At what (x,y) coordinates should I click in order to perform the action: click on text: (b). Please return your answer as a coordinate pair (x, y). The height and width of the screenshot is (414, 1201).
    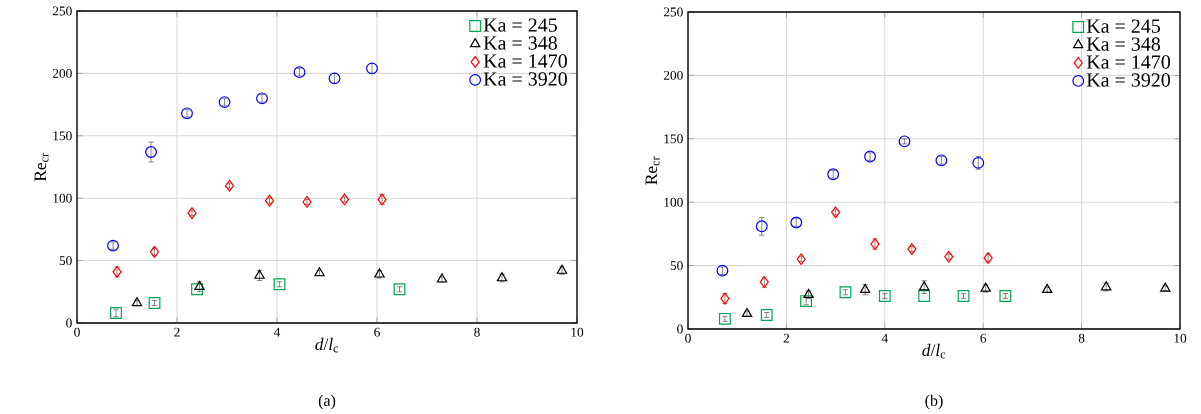
    Looking at the image, I should click on (934, 402).